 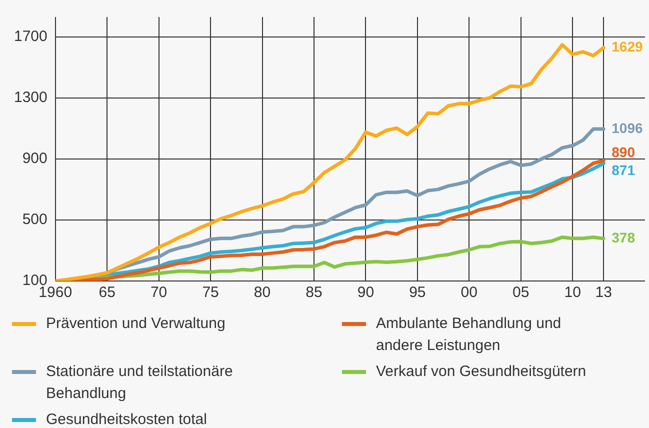 I want to click on x-tick-label: 70, so click(x=159, y=293).